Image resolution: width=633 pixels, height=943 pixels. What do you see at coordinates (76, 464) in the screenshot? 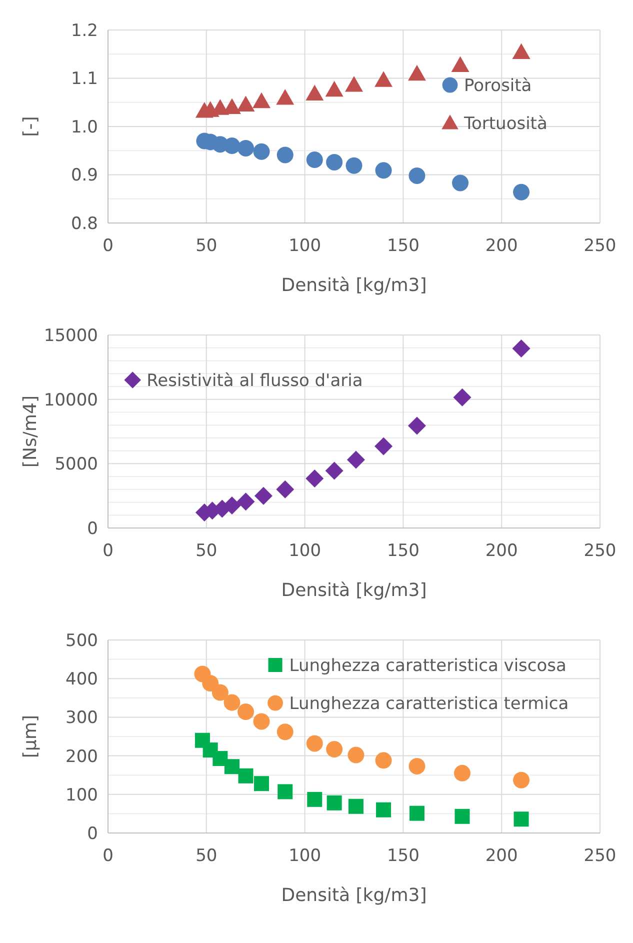
I see `y-tick-label: 5000` at bounding box center [76, 464].